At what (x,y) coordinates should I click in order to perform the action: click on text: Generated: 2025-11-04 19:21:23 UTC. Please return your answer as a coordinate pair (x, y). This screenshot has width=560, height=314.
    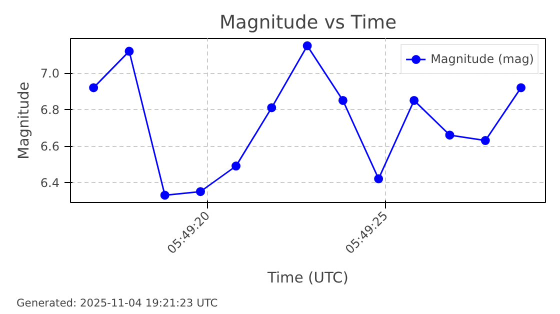
    Looking at the image, I should click on (117, 303).